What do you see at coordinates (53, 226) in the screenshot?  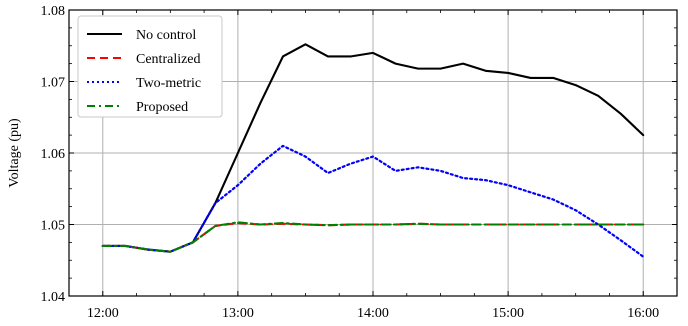 I see `y-tick-label: 1.05` at bounding box center [53, 226].